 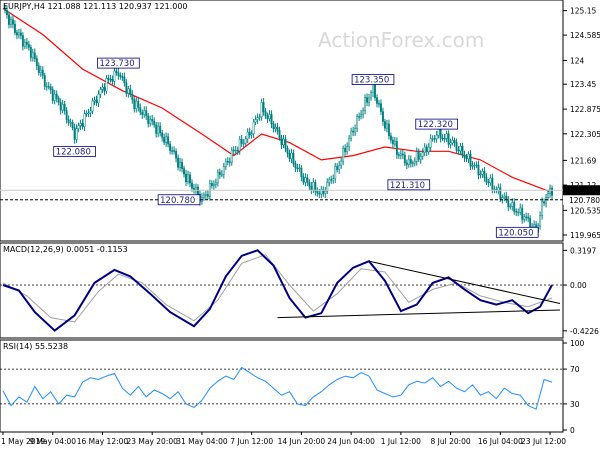 What do you see at coordinates (103, 441) in the screenshot?
I see `time-tick-label: 16 May 12:00` at bounding box center [103, 441].